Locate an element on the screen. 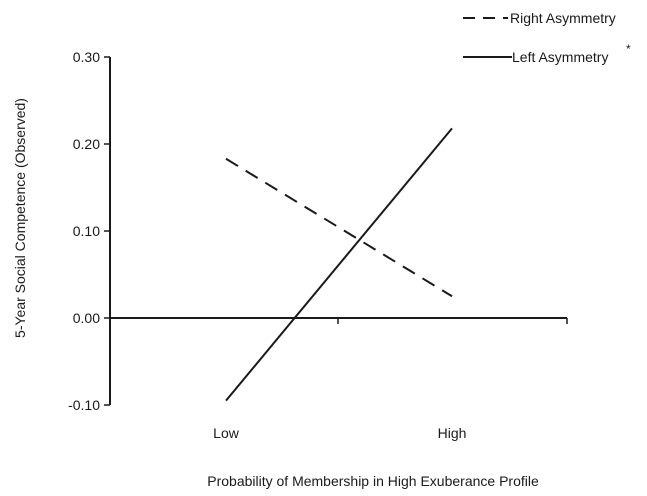 This screenshot has width=647, height=496. y-tick-label: 0.00 is located at coordinates (86, 318).